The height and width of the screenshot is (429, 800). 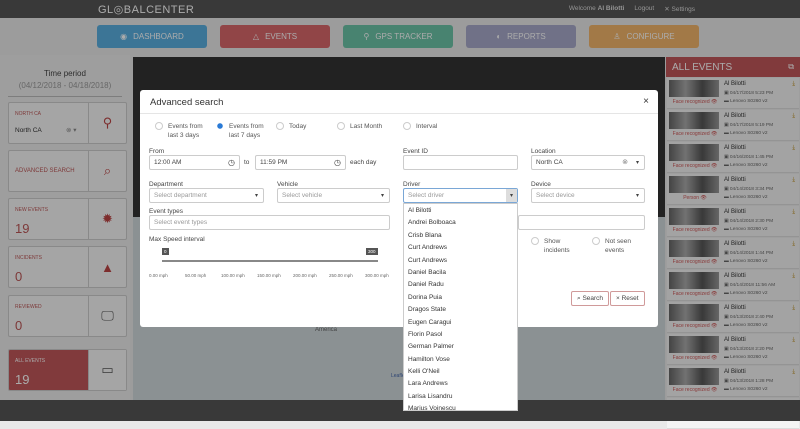 I want to click on driver-option: Eugen Caragui, so click(x=430, y=322).